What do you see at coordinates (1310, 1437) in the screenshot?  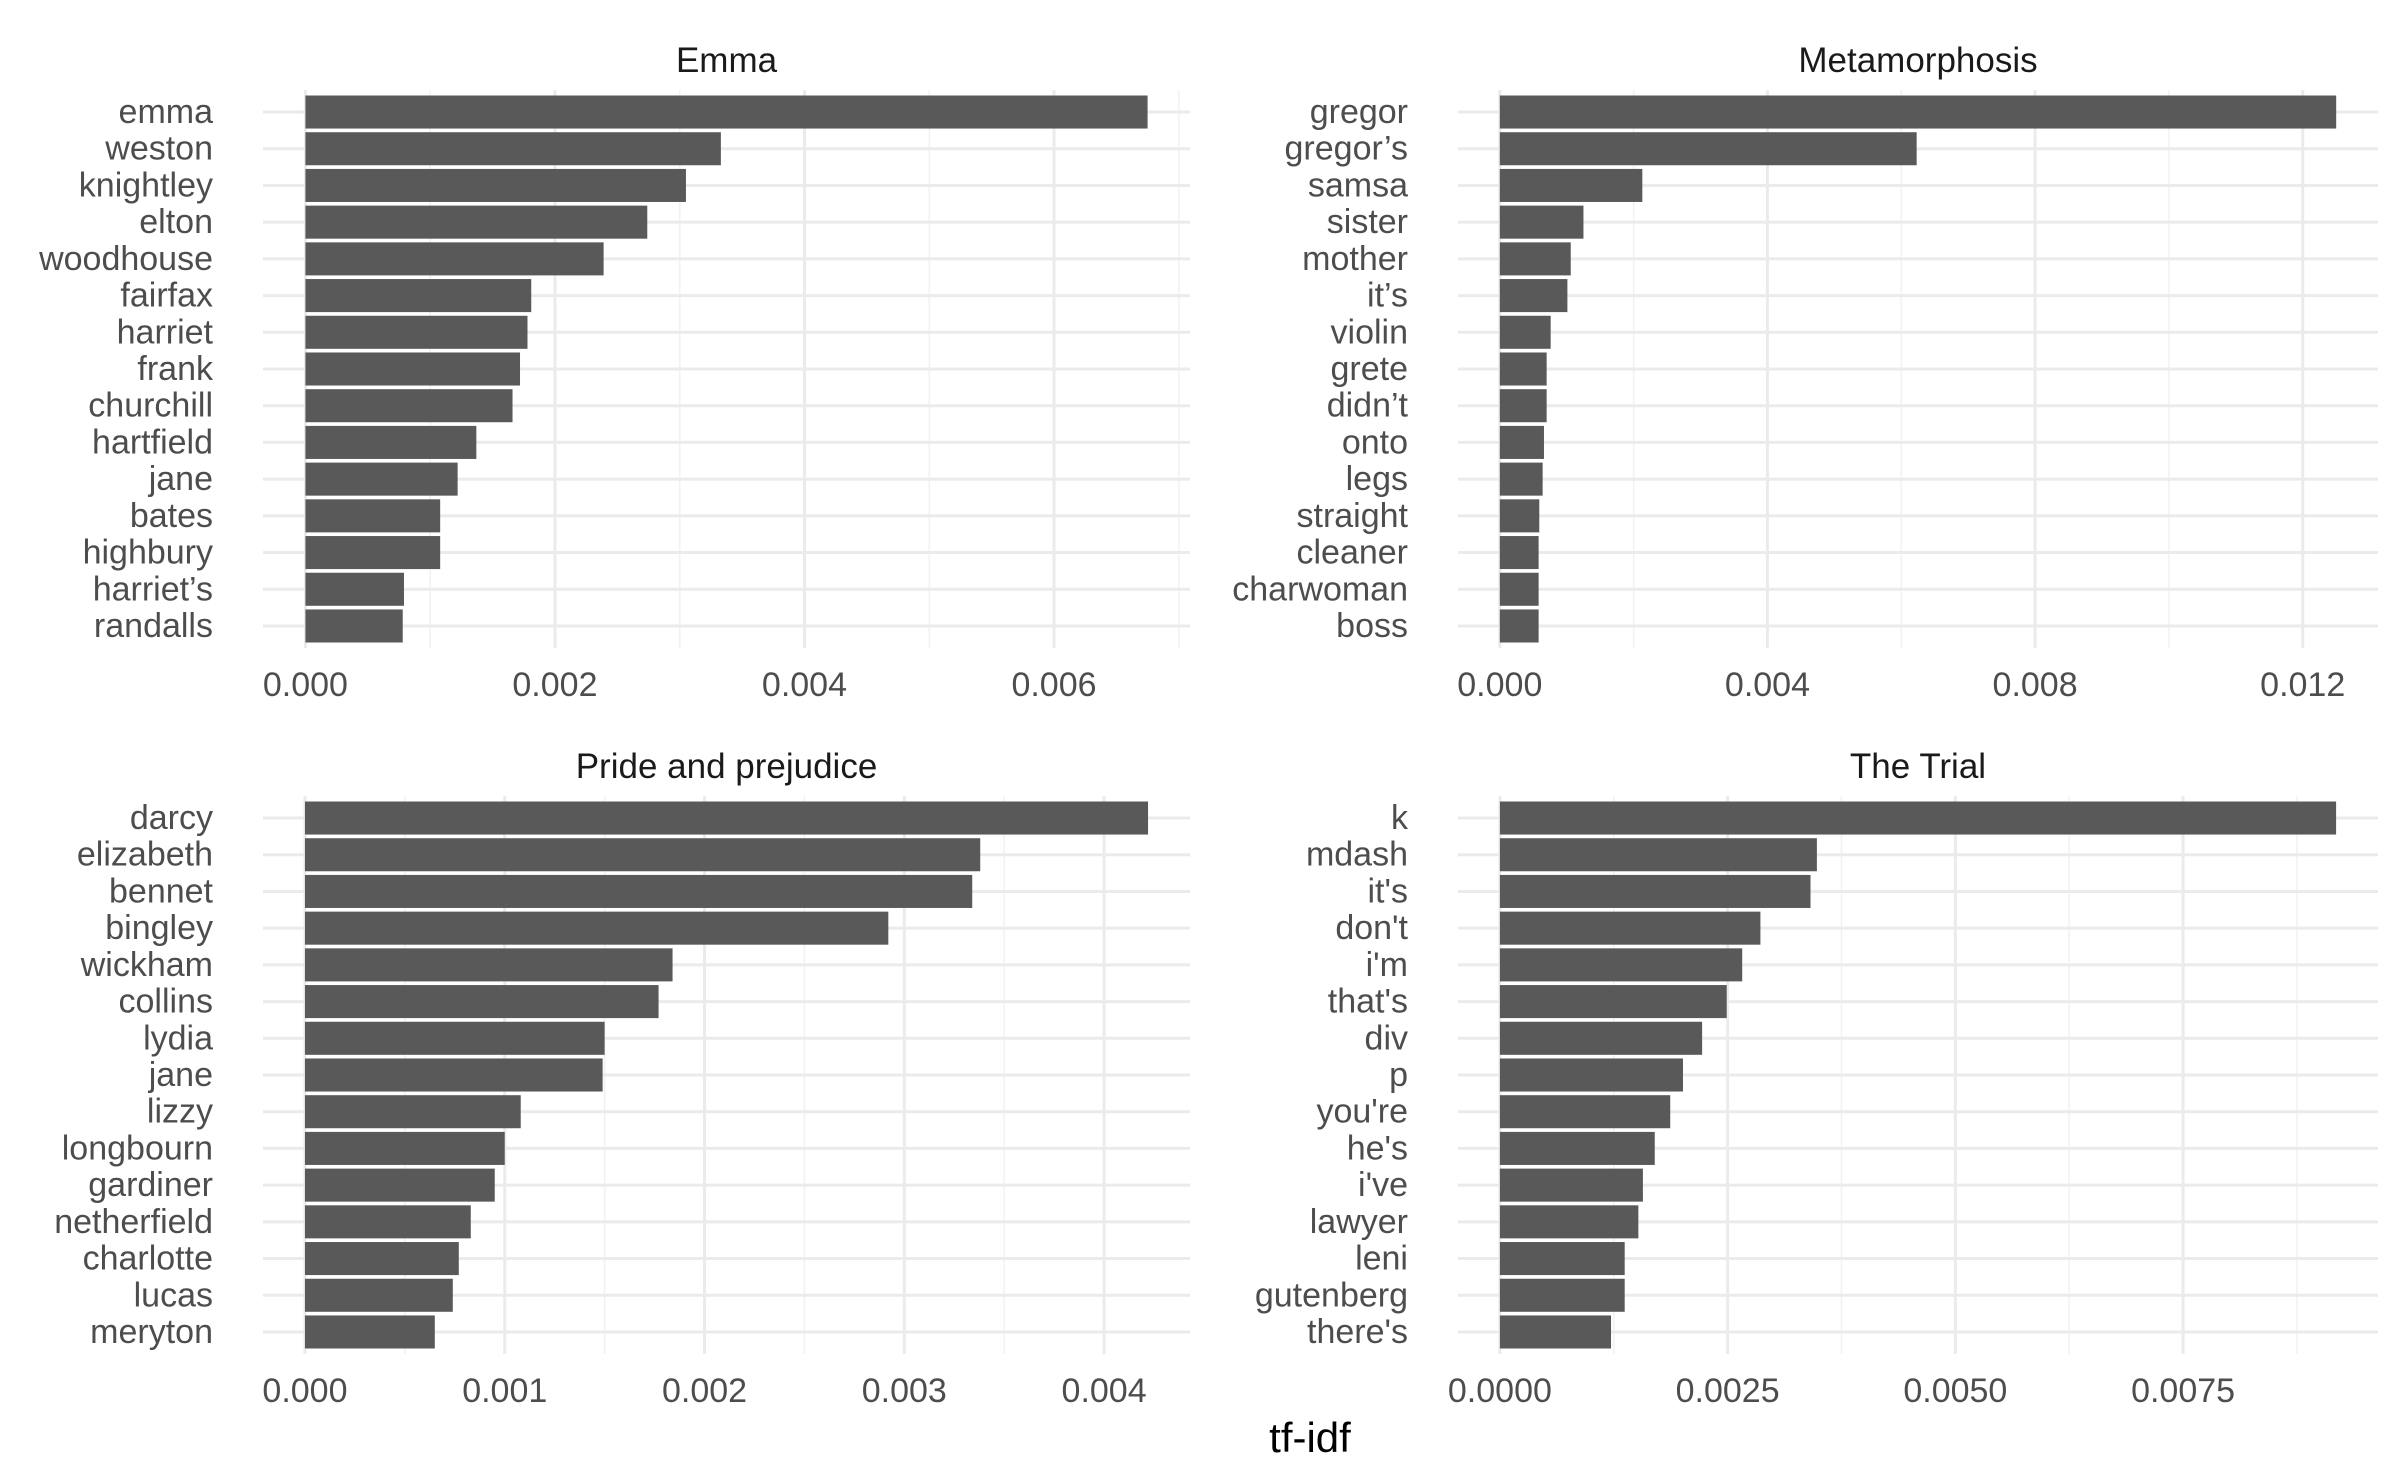 I see `x-axis-title: tf-idf` at bounding box center [1310, 1437].